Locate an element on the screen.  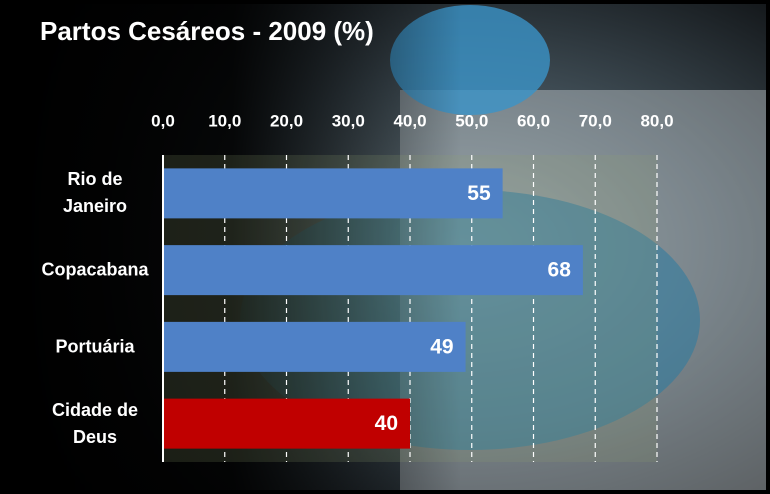
x-tick-label: 30,0 is located at coordinates (348, 120).